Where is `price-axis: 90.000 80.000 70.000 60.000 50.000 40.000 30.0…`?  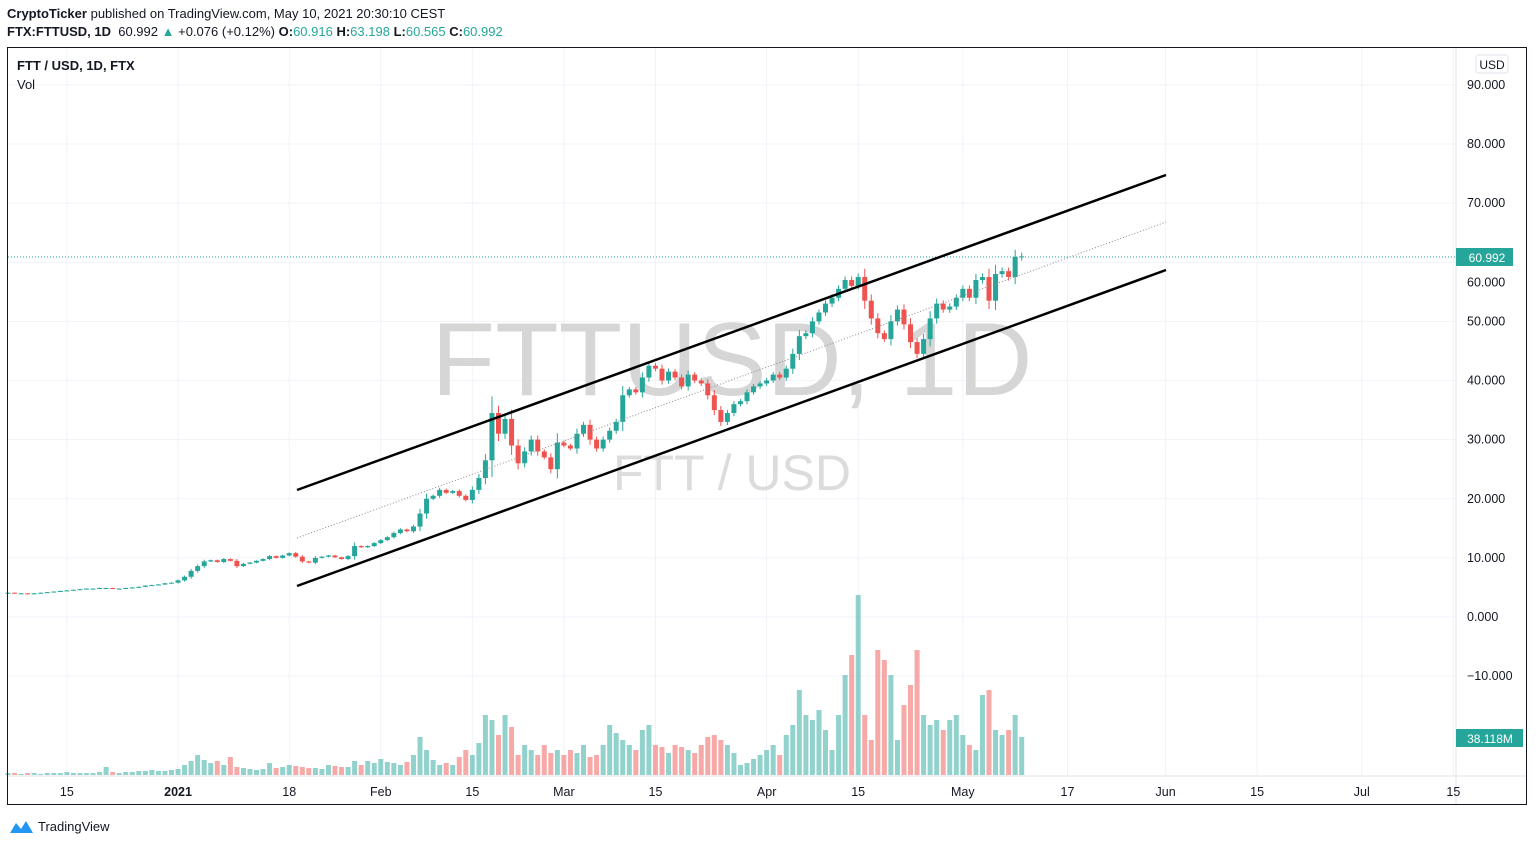
price-axis: 90.000 80.000 70.000 60.000 50.000 40.000 30.0… is located at coordinates (1490, 380).